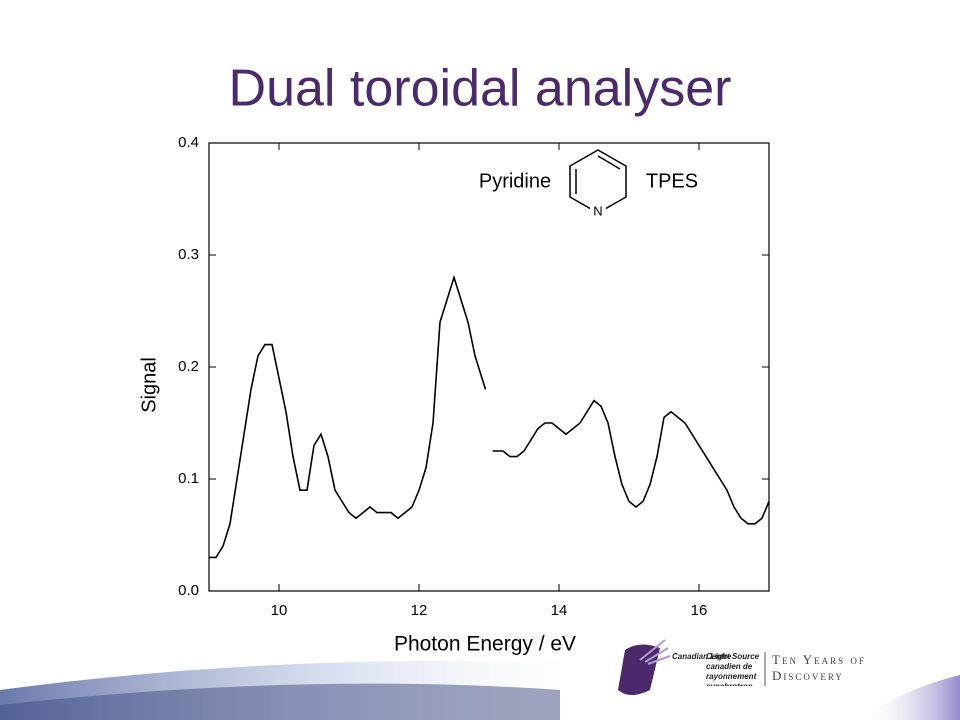 The image size is (960, 720). I want to click on y-tick-label: 0.4, so click(188, 142).